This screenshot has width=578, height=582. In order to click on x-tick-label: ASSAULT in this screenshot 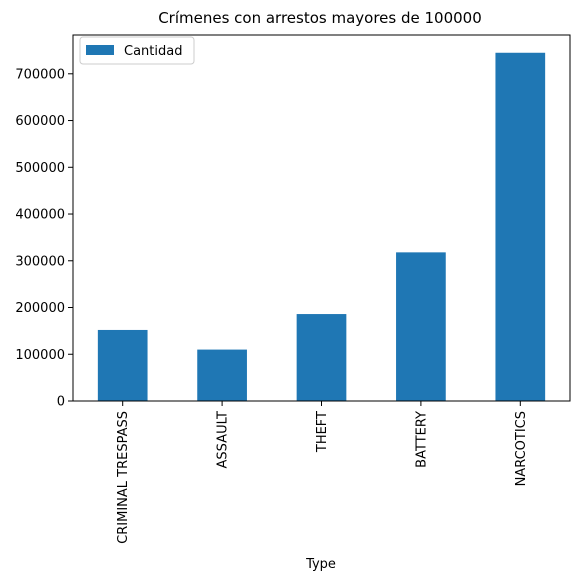, I will do `click(223, 439)`.